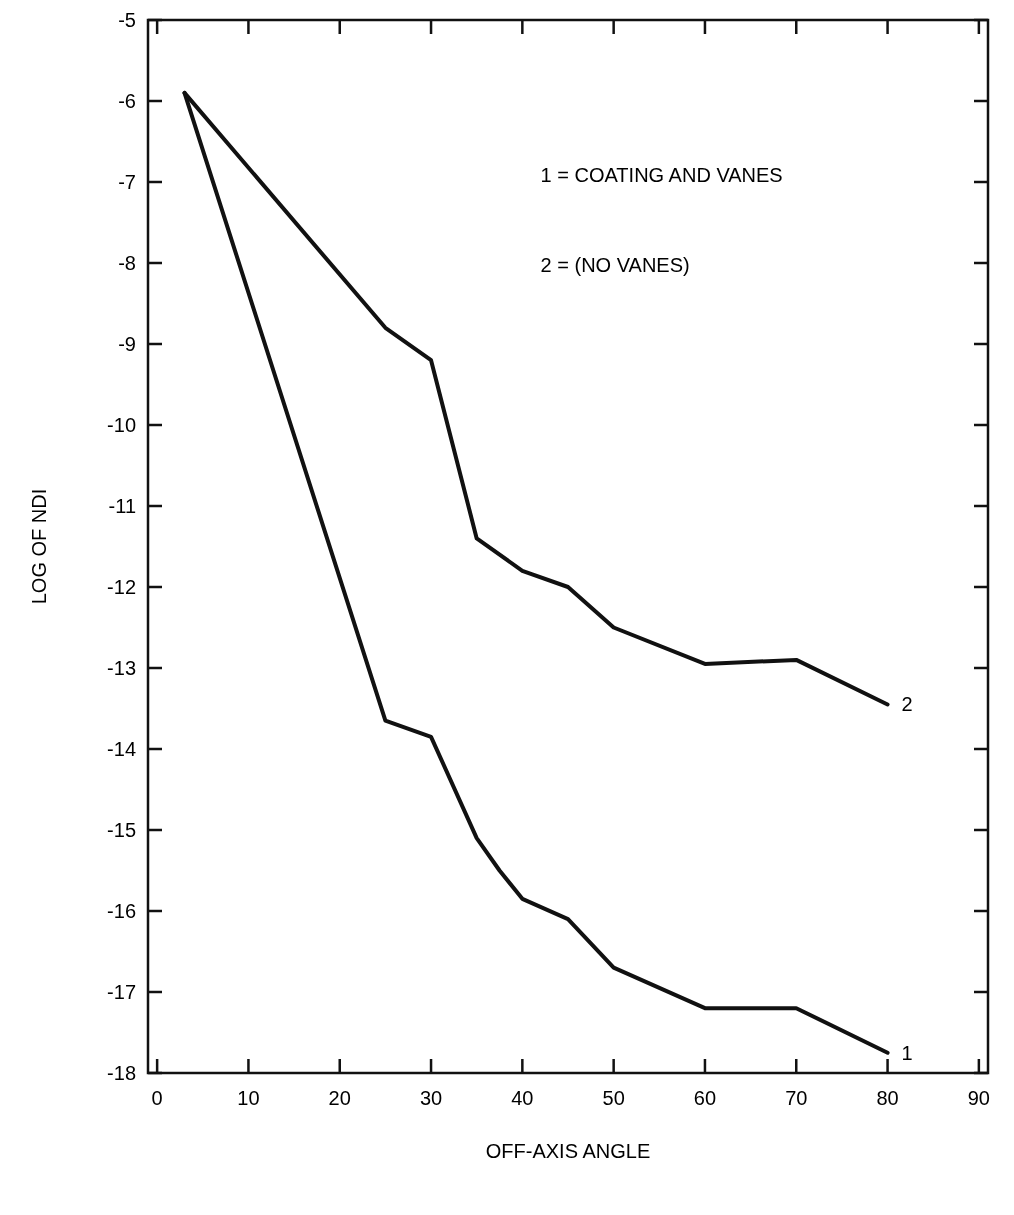 The height and width of the screenshot is (1215, 1014). Describe the element at coordinates (127, 182) in the screenshot. I see `y-tick-label: -7` at that location.